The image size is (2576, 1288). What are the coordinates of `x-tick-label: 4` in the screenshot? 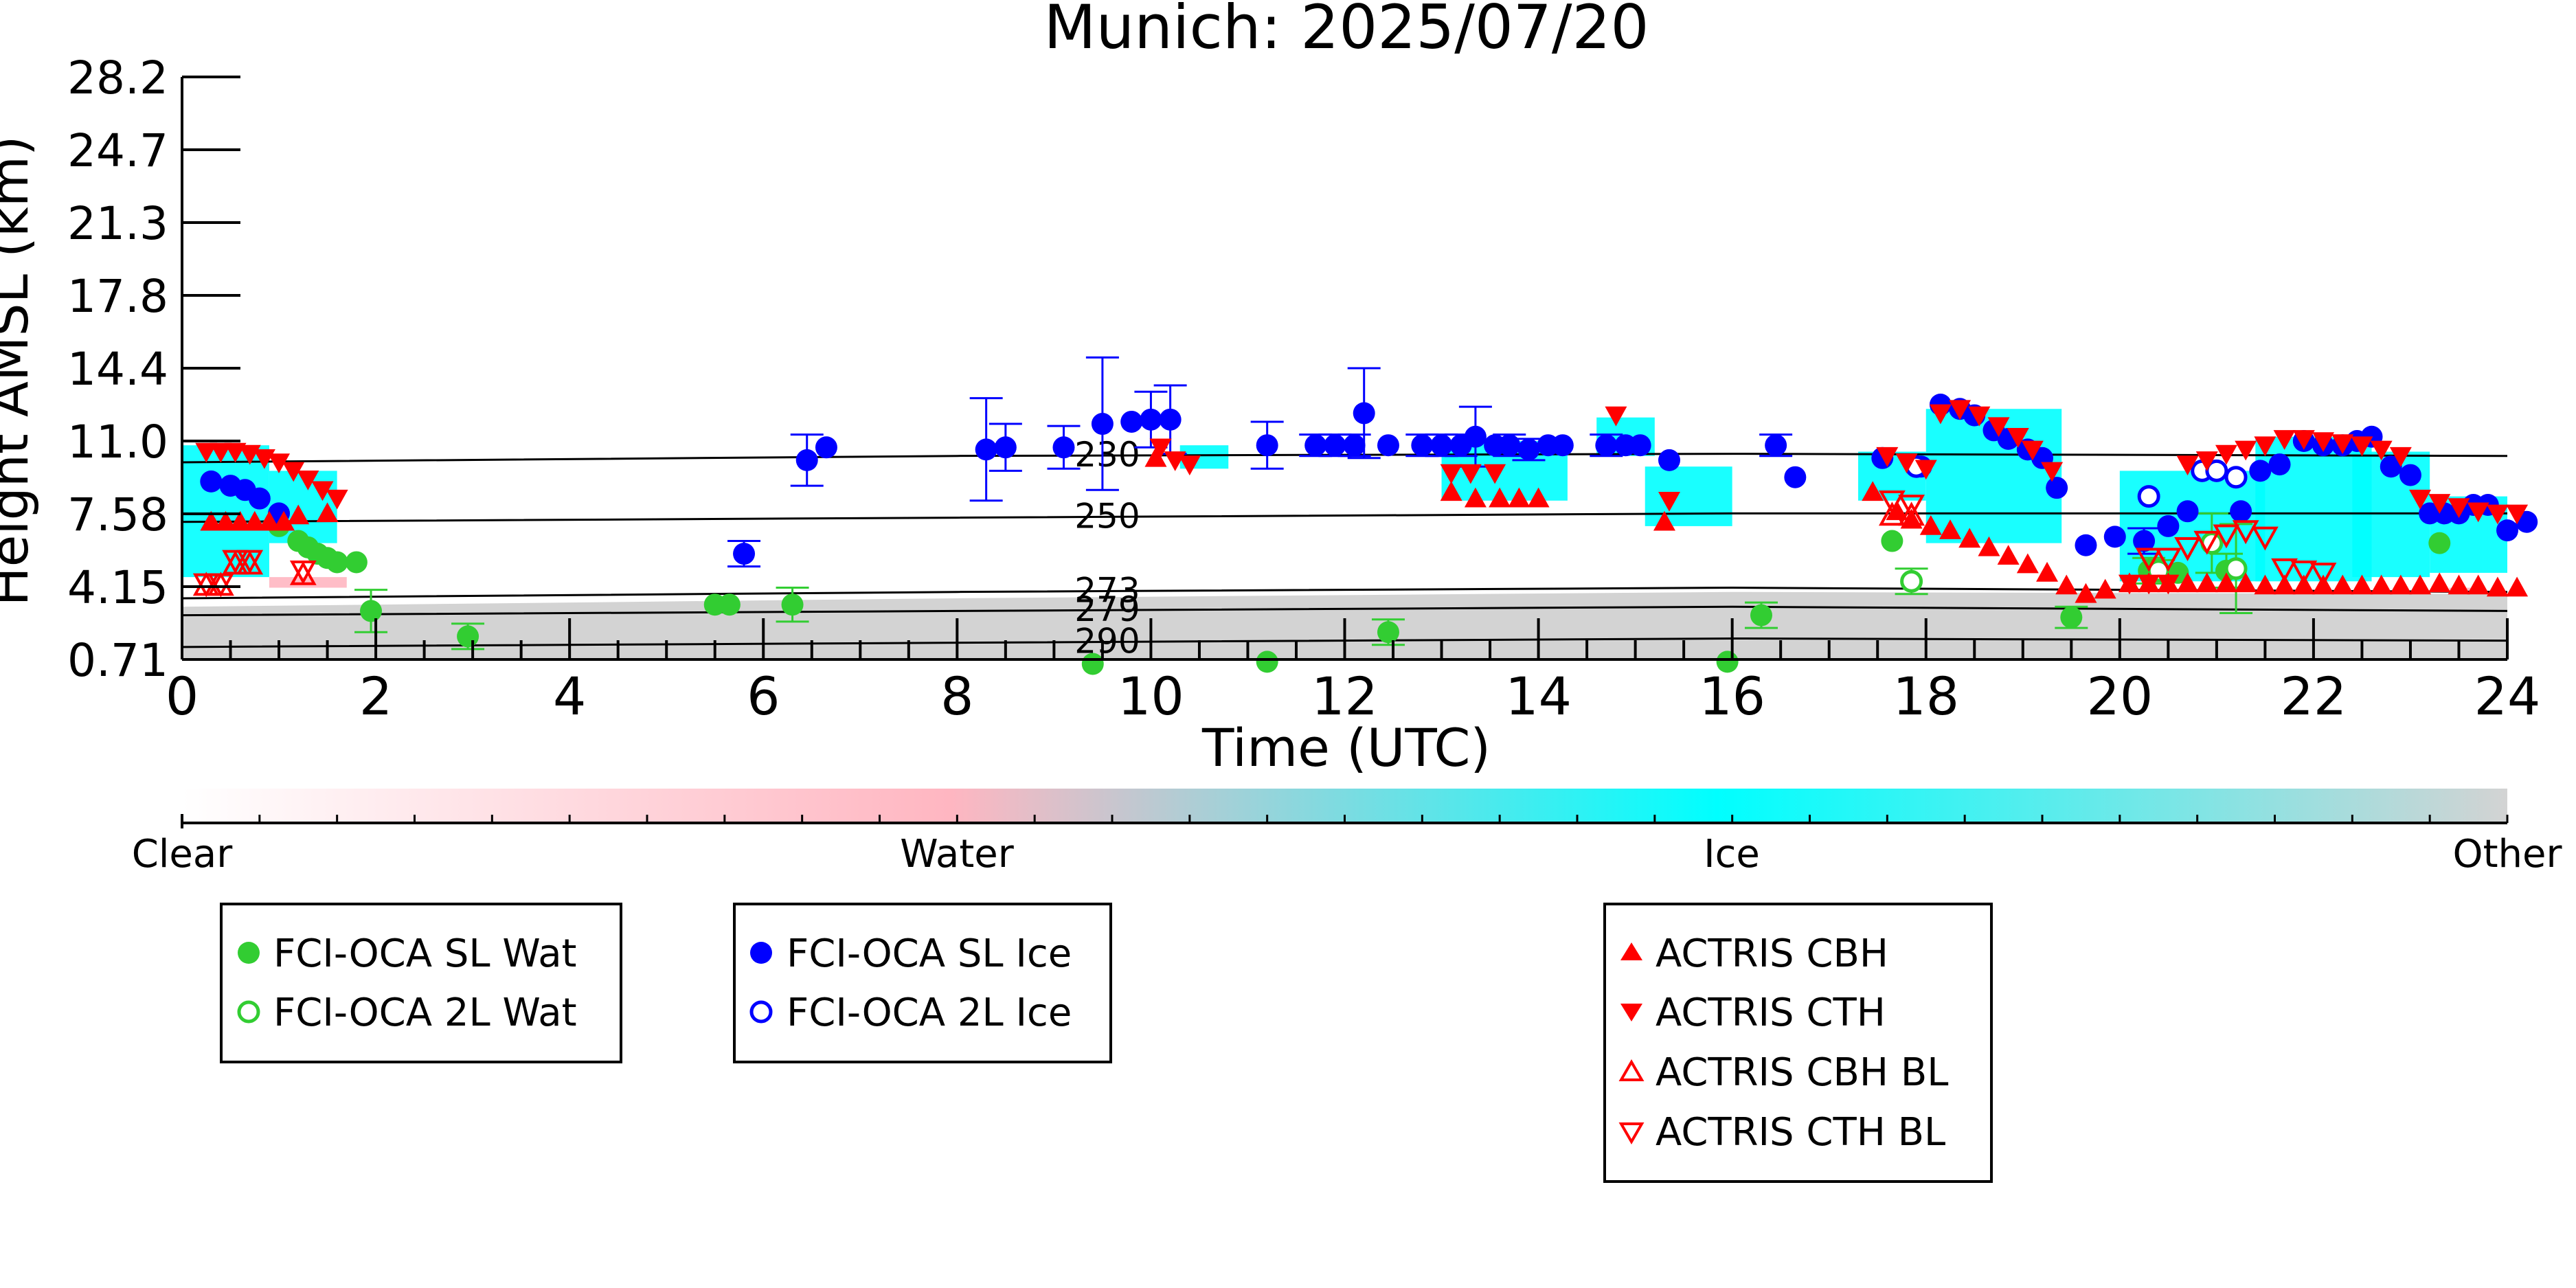 It's located at (569, 696).